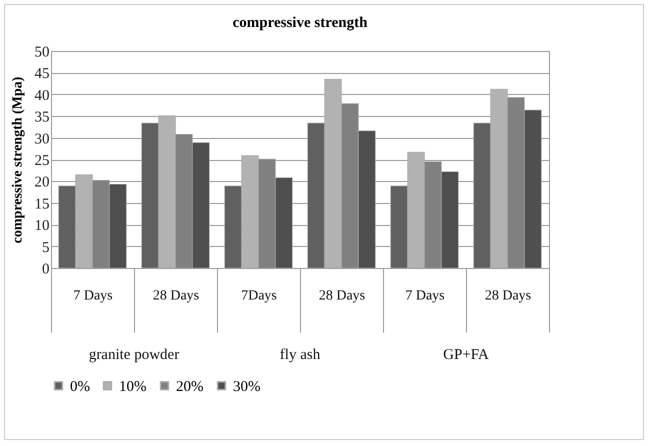  I want to click on y-tick-label: 0, so click(46, 270).